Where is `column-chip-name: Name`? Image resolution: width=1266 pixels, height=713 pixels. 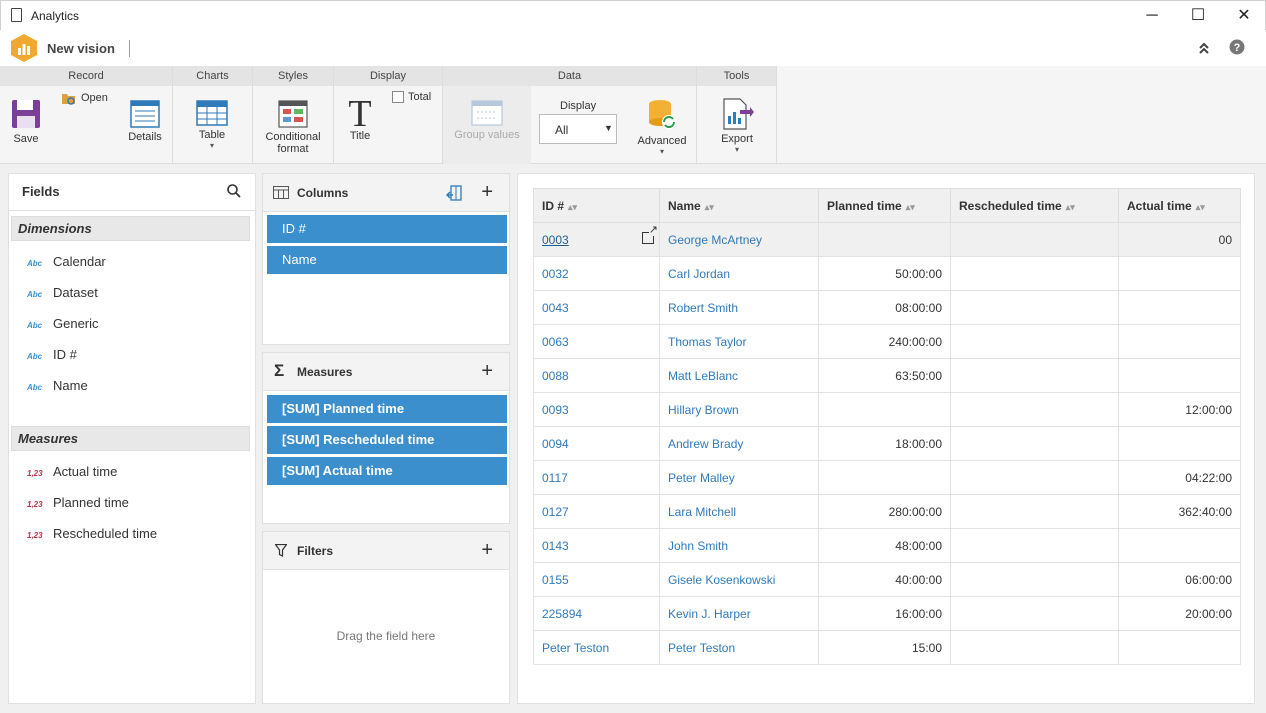
column-chip-name: Name is located at coordinates (387, 260).